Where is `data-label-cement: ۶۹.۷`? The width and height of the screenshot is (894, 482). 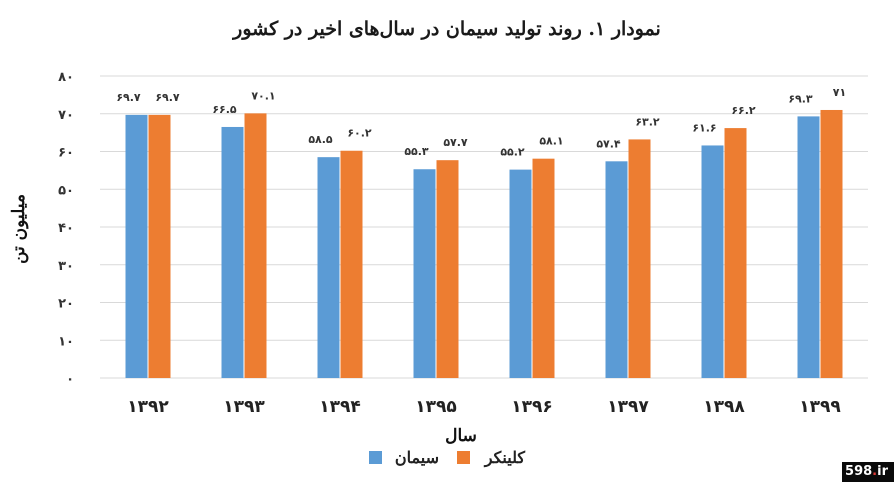 data-label-cement: ۶۹.۷ is located at coordinates (128, 97).